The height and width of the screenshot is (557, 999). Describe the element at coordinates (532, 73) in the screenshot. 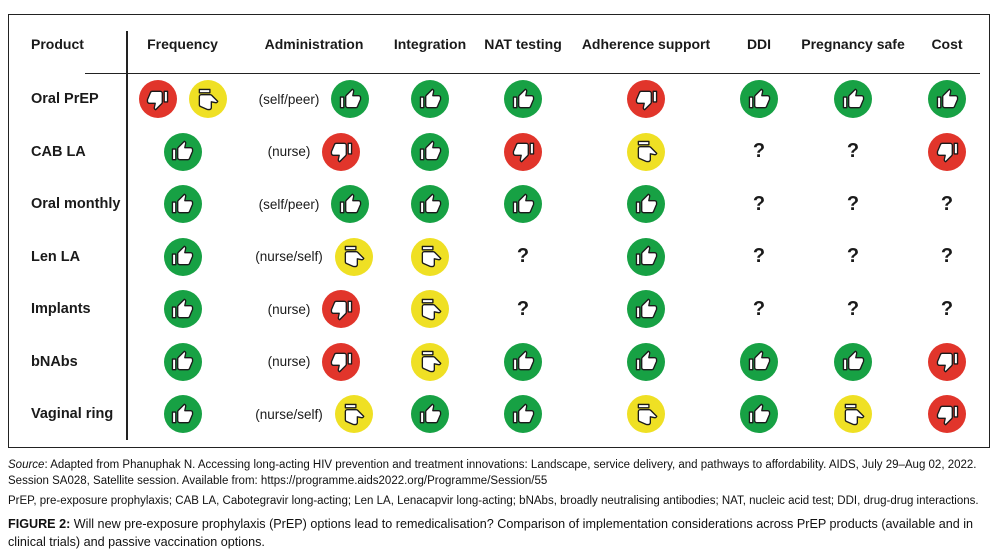

I see `header-underline` at that location.